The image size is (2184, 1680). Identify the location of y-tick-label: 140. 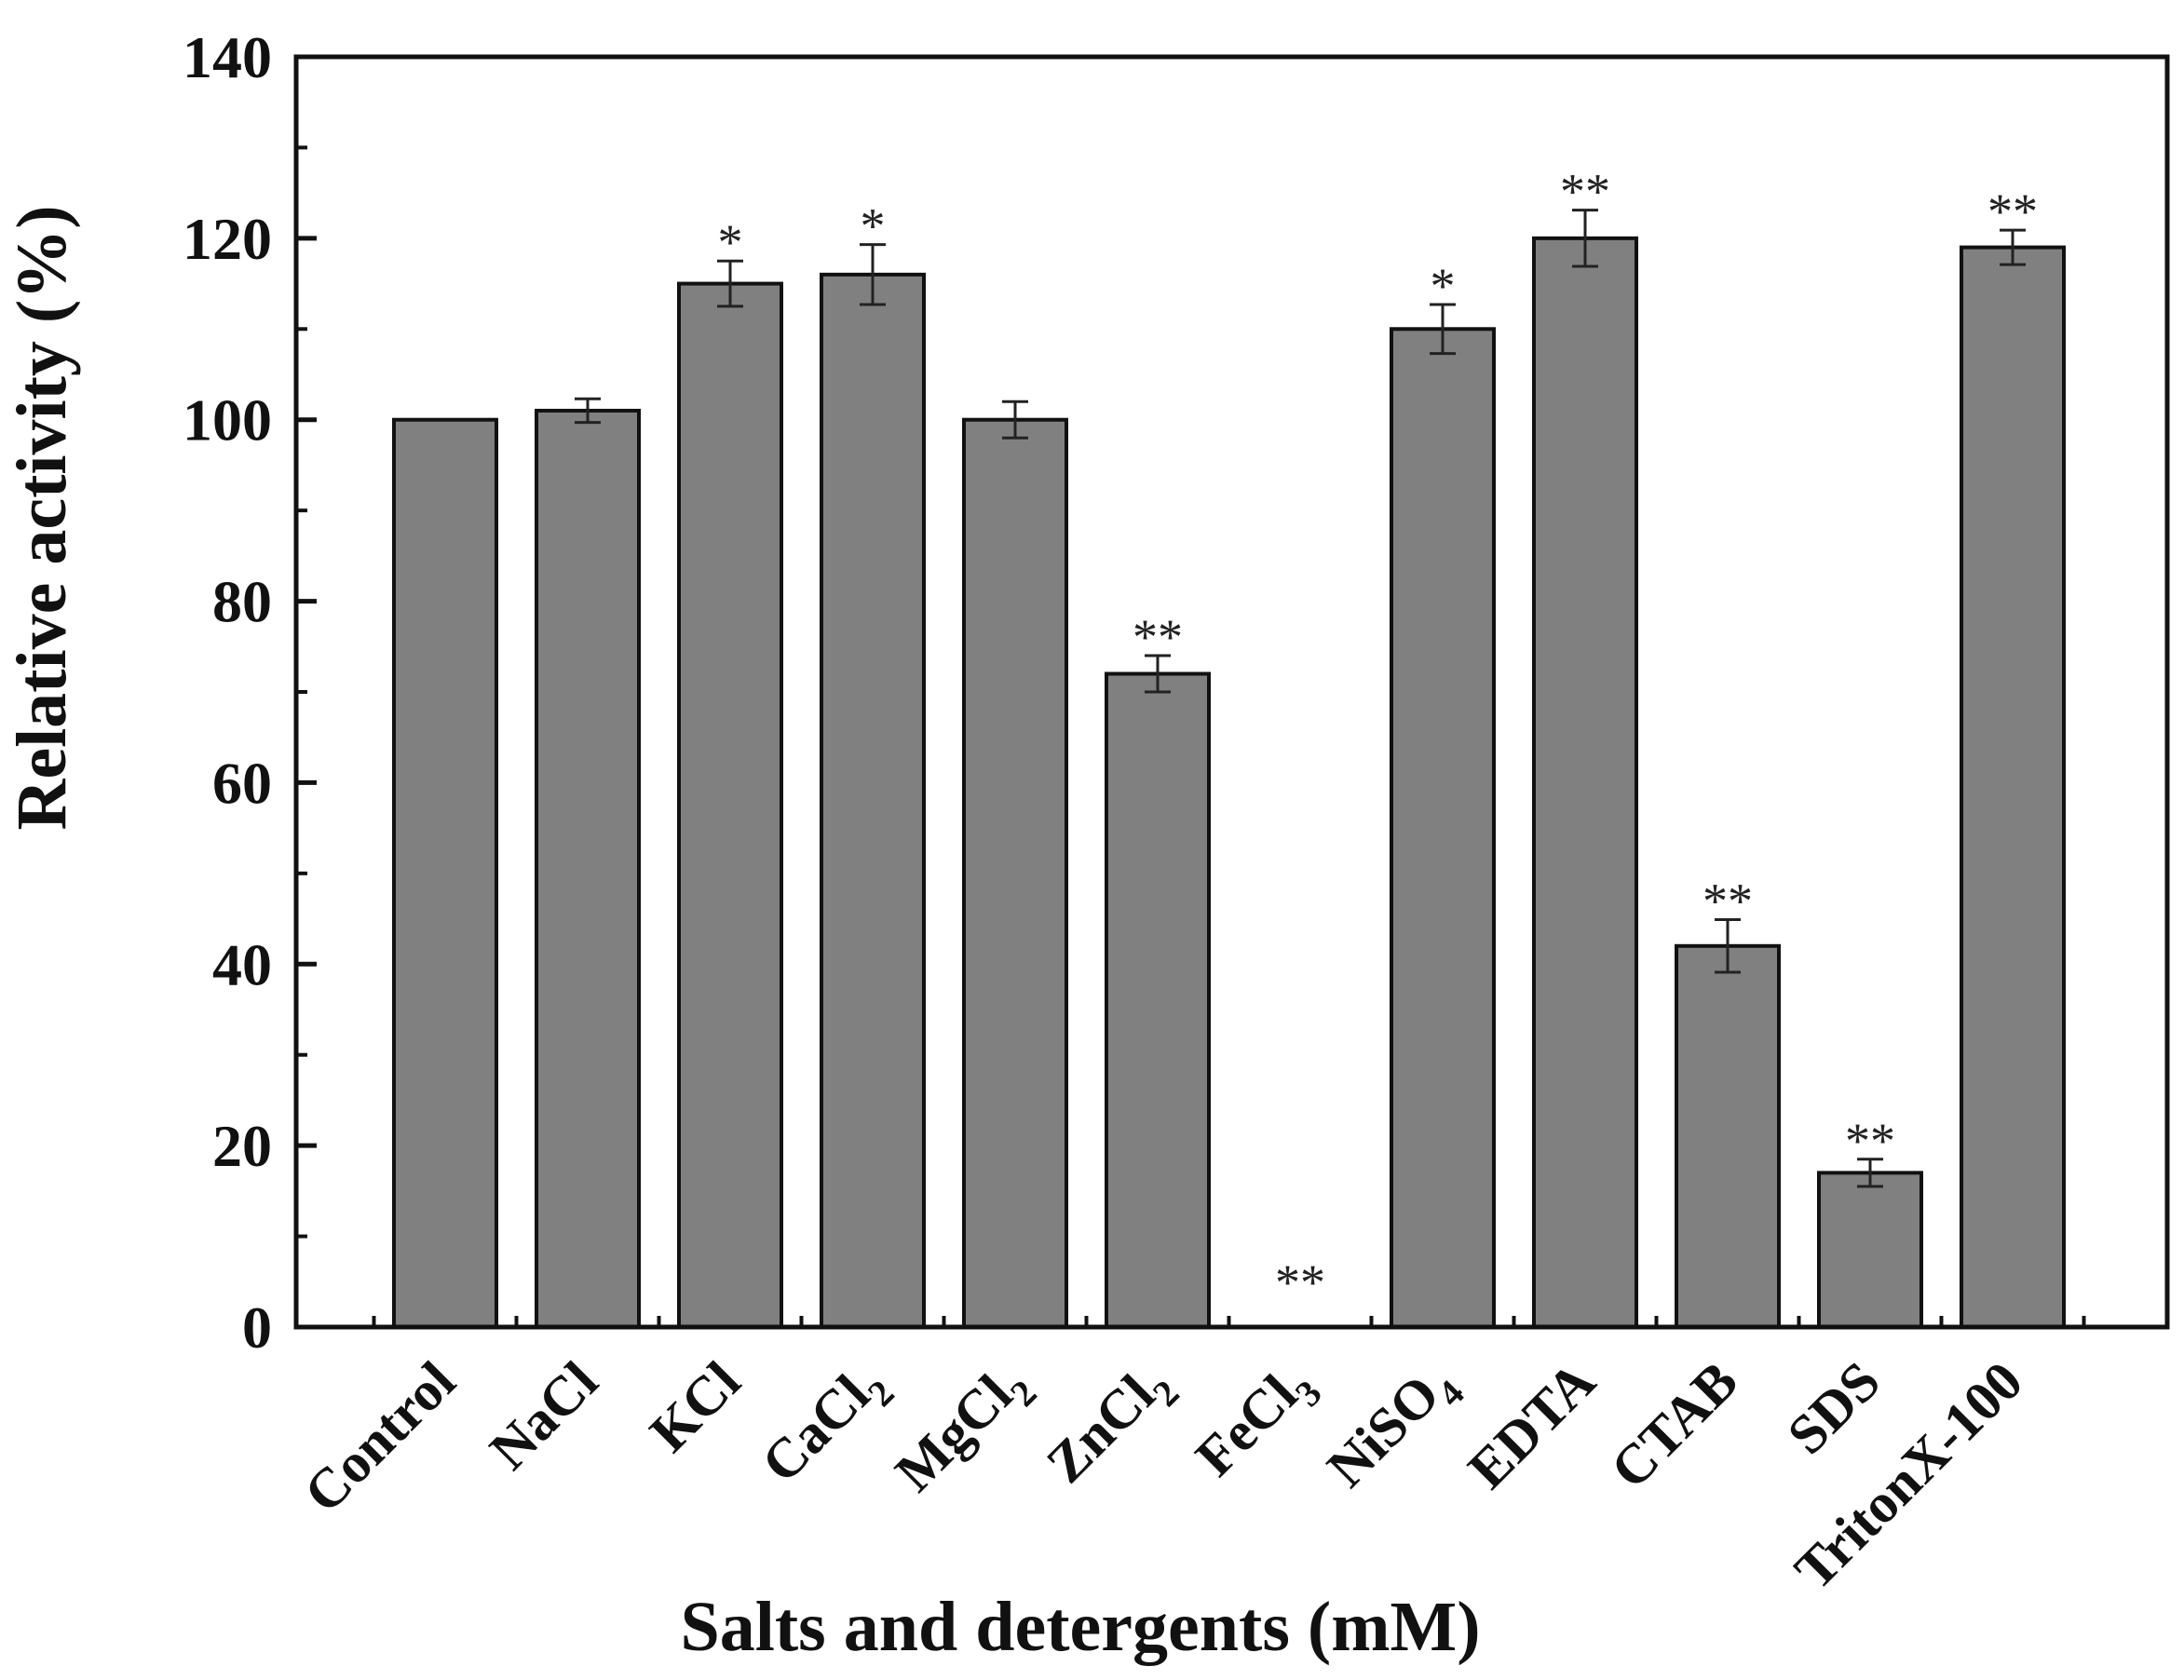
(227, 57).